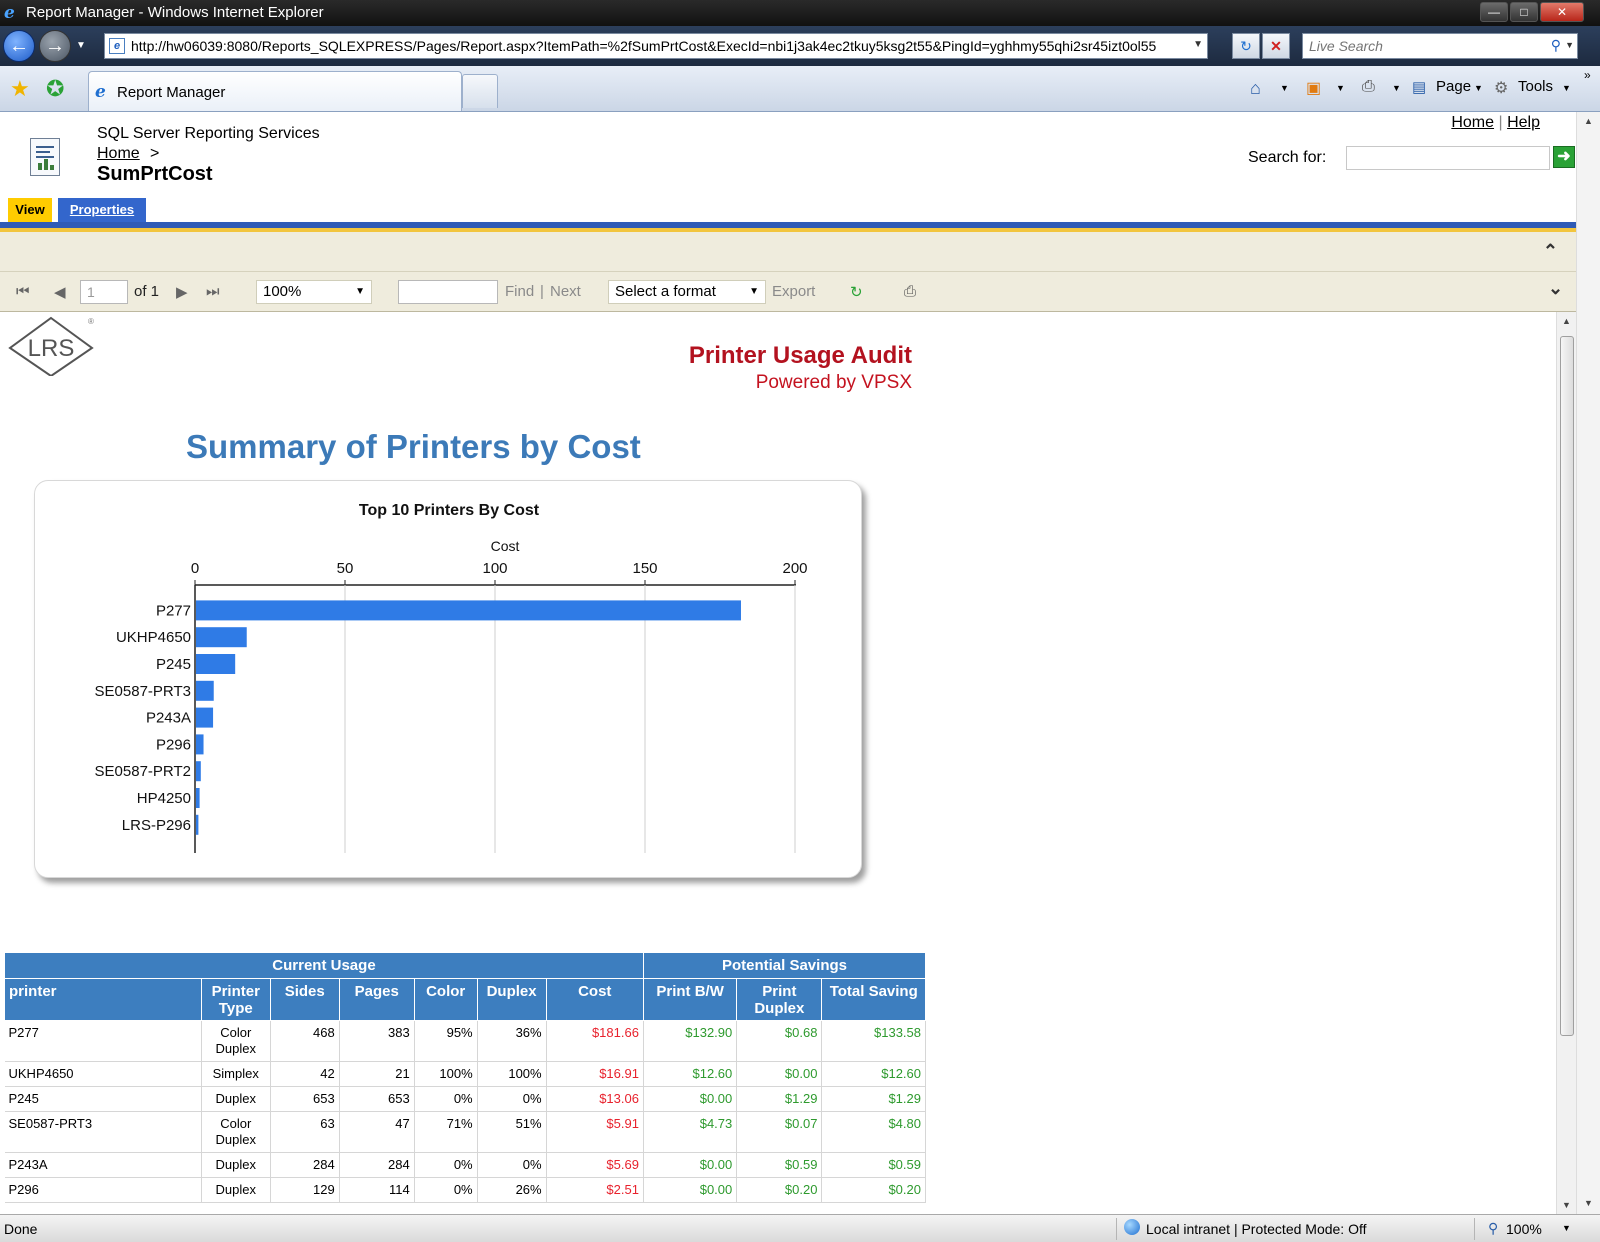 Image resolution: width=1600 pixels, height=1242 pixels. Describe the element at coordinates (1564, 157) in the screenshot. I see `search-go-button: ➜` at that location.